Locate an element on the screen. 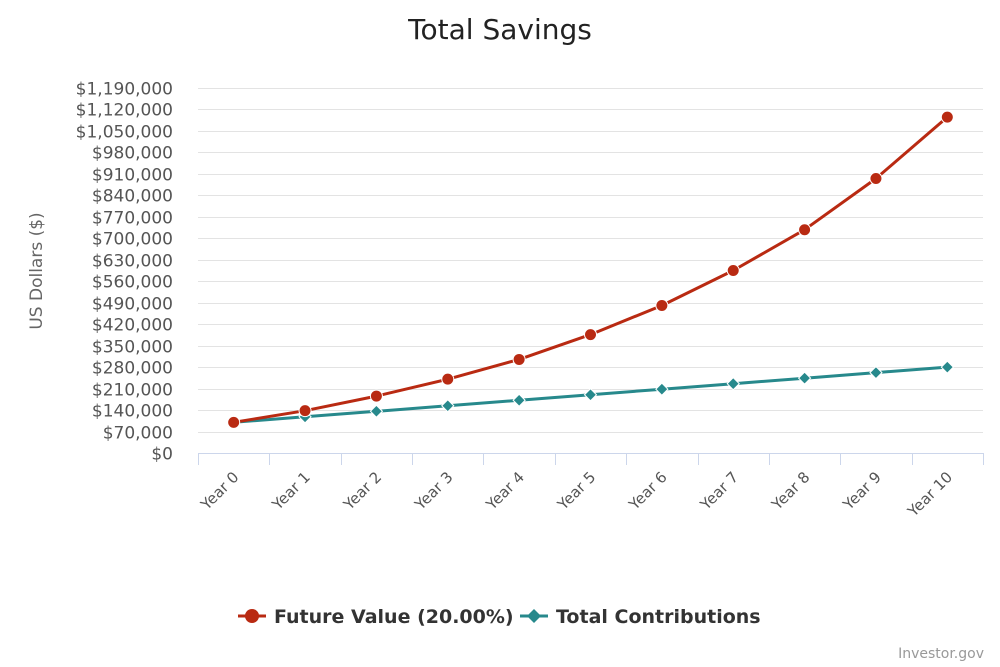  x-tick-label: Year 10 is located at coordinates (929, 494).